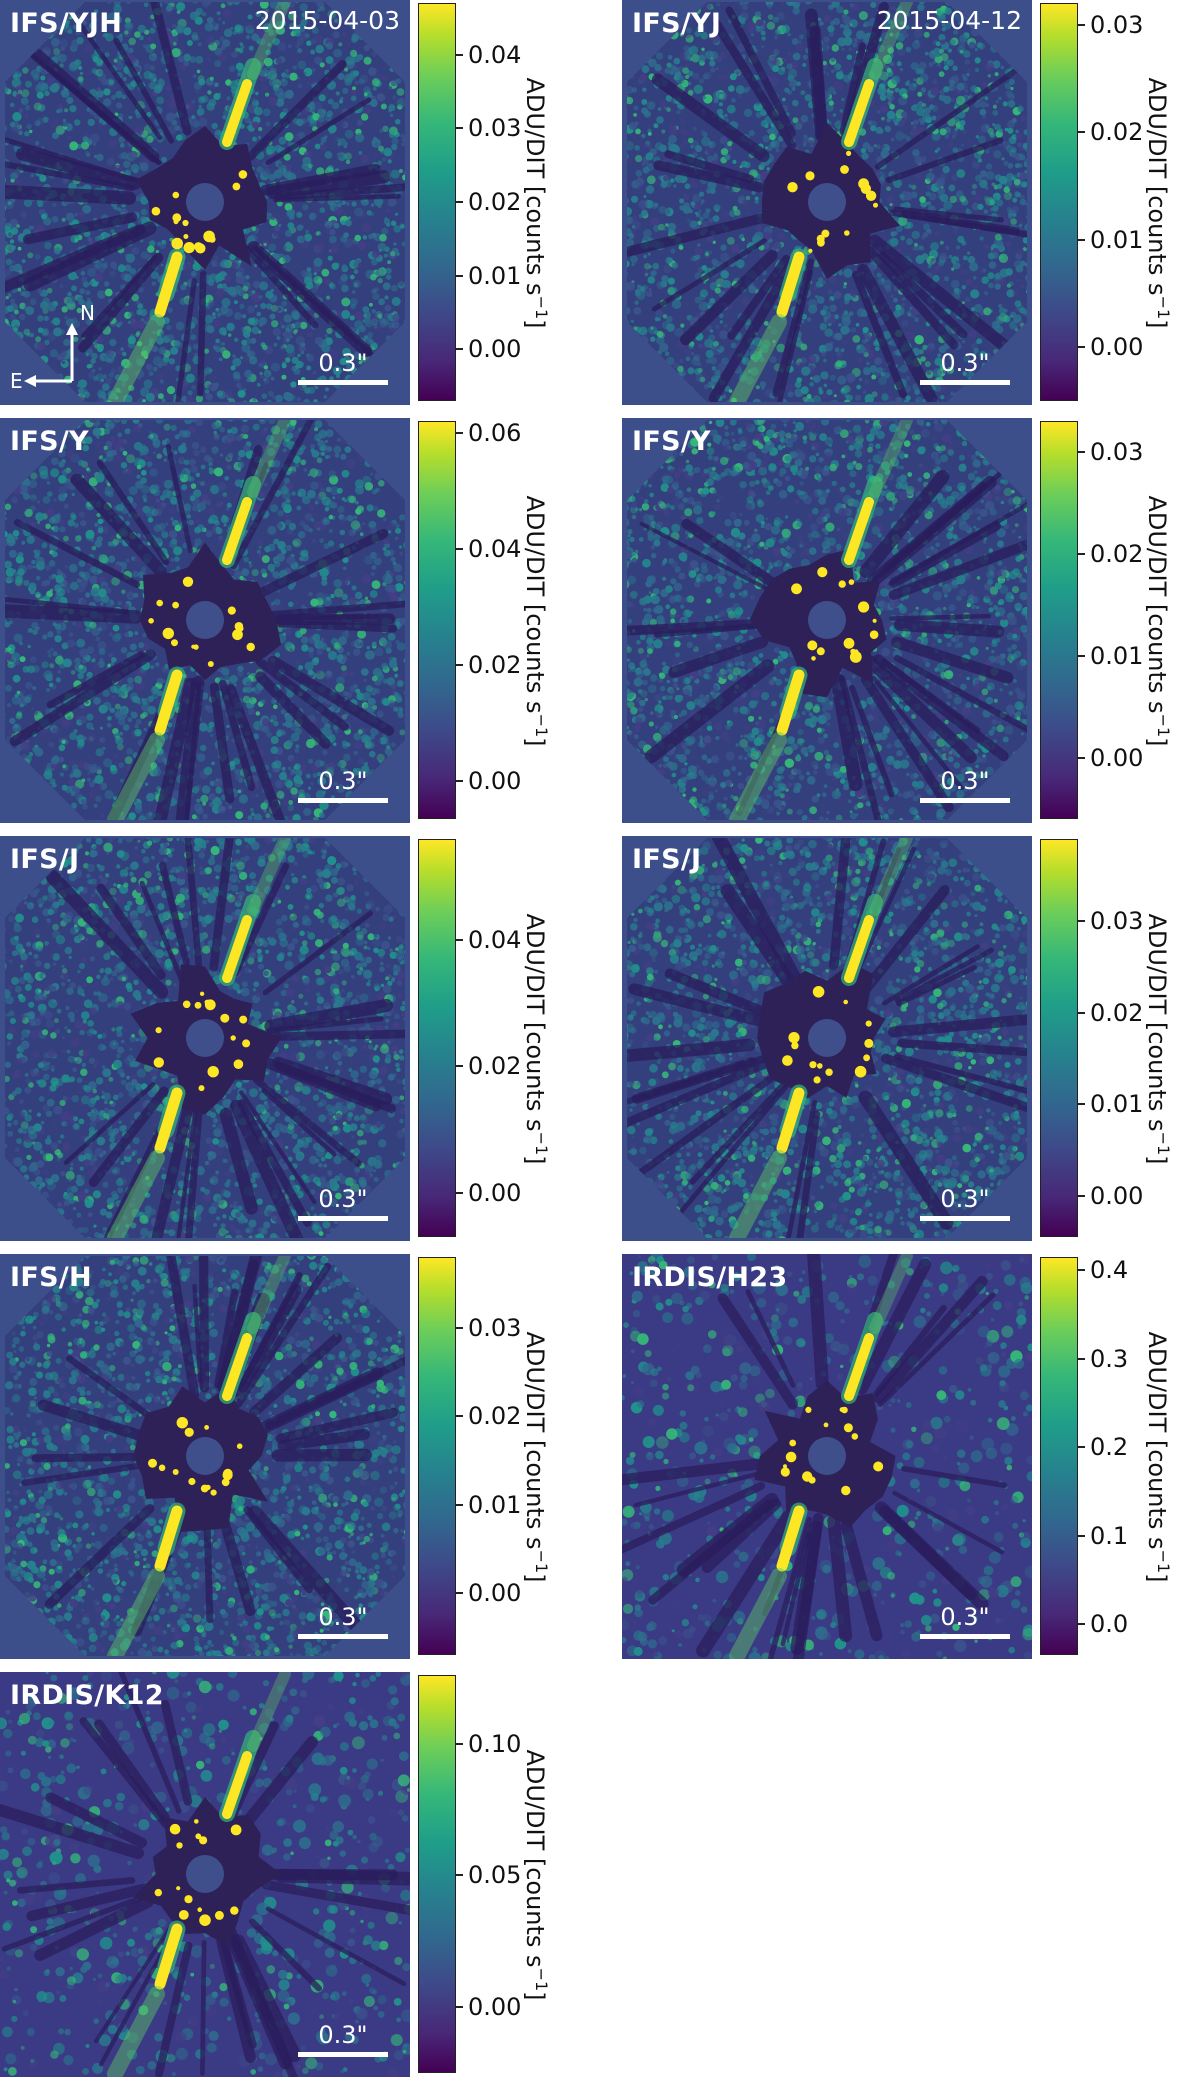 This screenshot has height=2094, width=1200. I want to click on colorbar-tick-label: 0.4, so click(1109, 1270).